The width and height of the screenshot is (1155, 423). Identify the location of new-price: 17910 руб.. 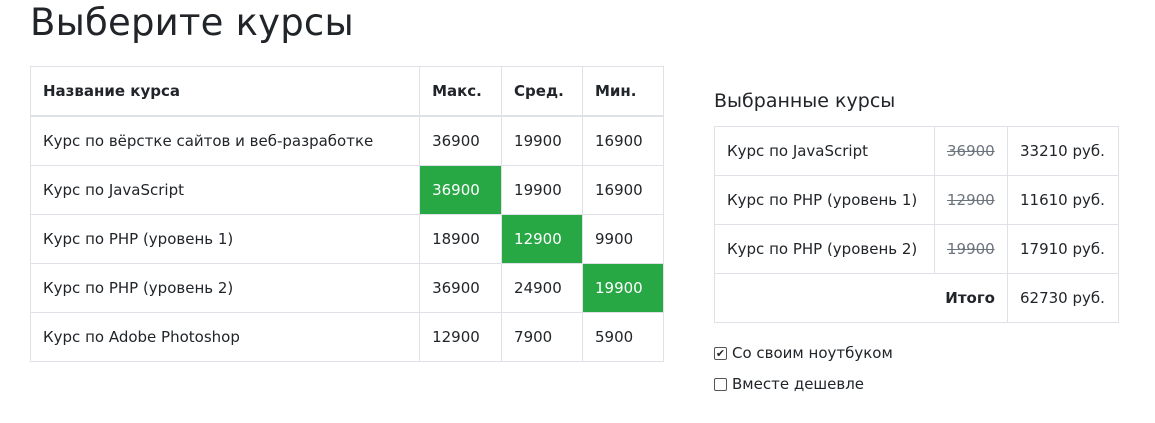
(1063, 249).